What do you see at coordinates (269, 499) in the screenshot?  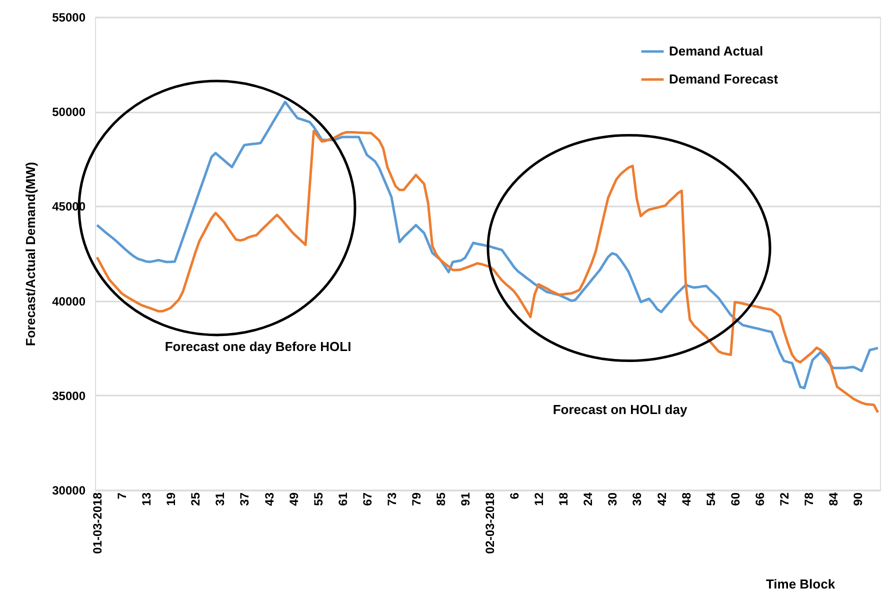 I see `x-tick-label: 43` at bounding box center [269, 499].